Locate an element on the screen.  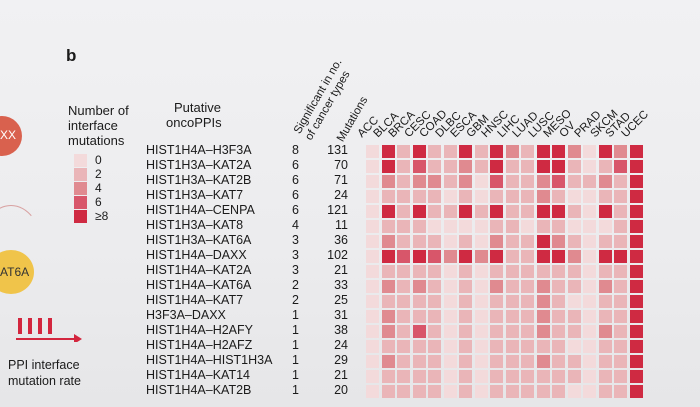
significant-count: 2 is located at coordinates (295, 285).